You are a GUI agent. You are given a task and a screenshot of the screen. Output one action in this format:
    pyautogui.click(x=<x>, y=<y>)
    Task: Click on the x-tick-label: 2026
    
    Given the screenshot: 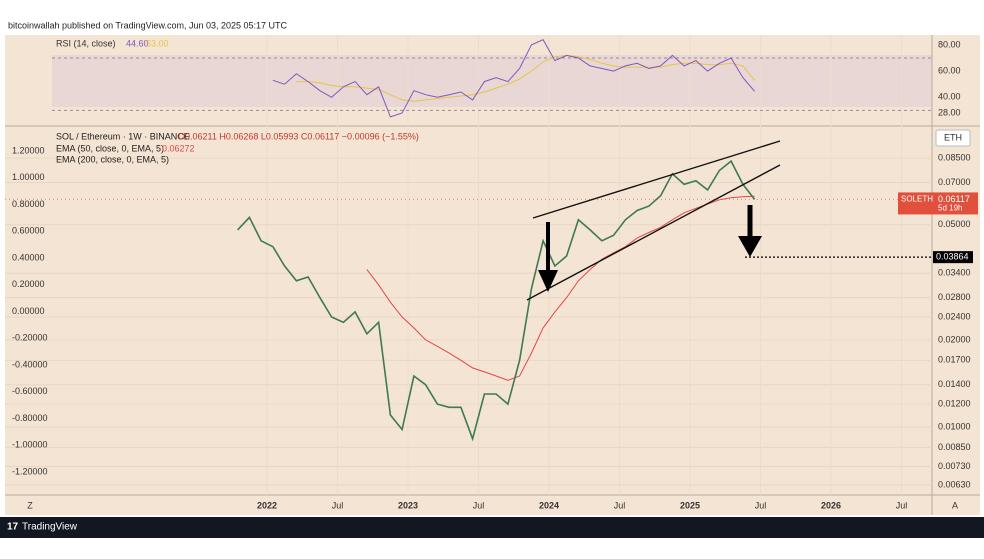 What is the action you would take?
    pyautogui.click(x=831, y=505)
    